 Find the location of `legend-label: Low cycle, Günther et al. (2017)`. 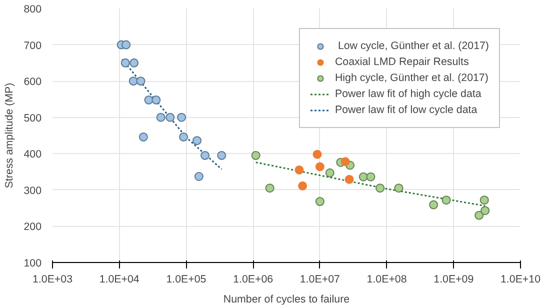

legend-label: Low cycle, Günther et al. (2017) is located at coordinates (412, 46).